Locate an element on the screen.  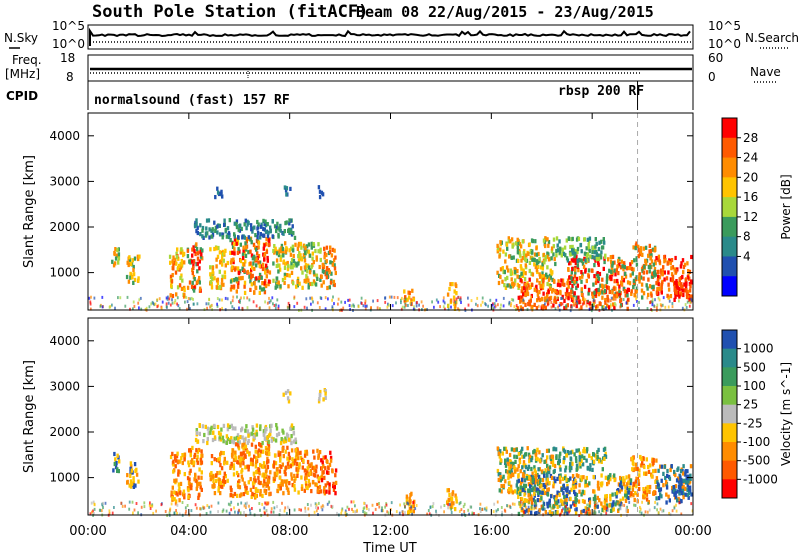
cpid-mode-2: rbsp 200 RF is located at coordinates (601, 91).